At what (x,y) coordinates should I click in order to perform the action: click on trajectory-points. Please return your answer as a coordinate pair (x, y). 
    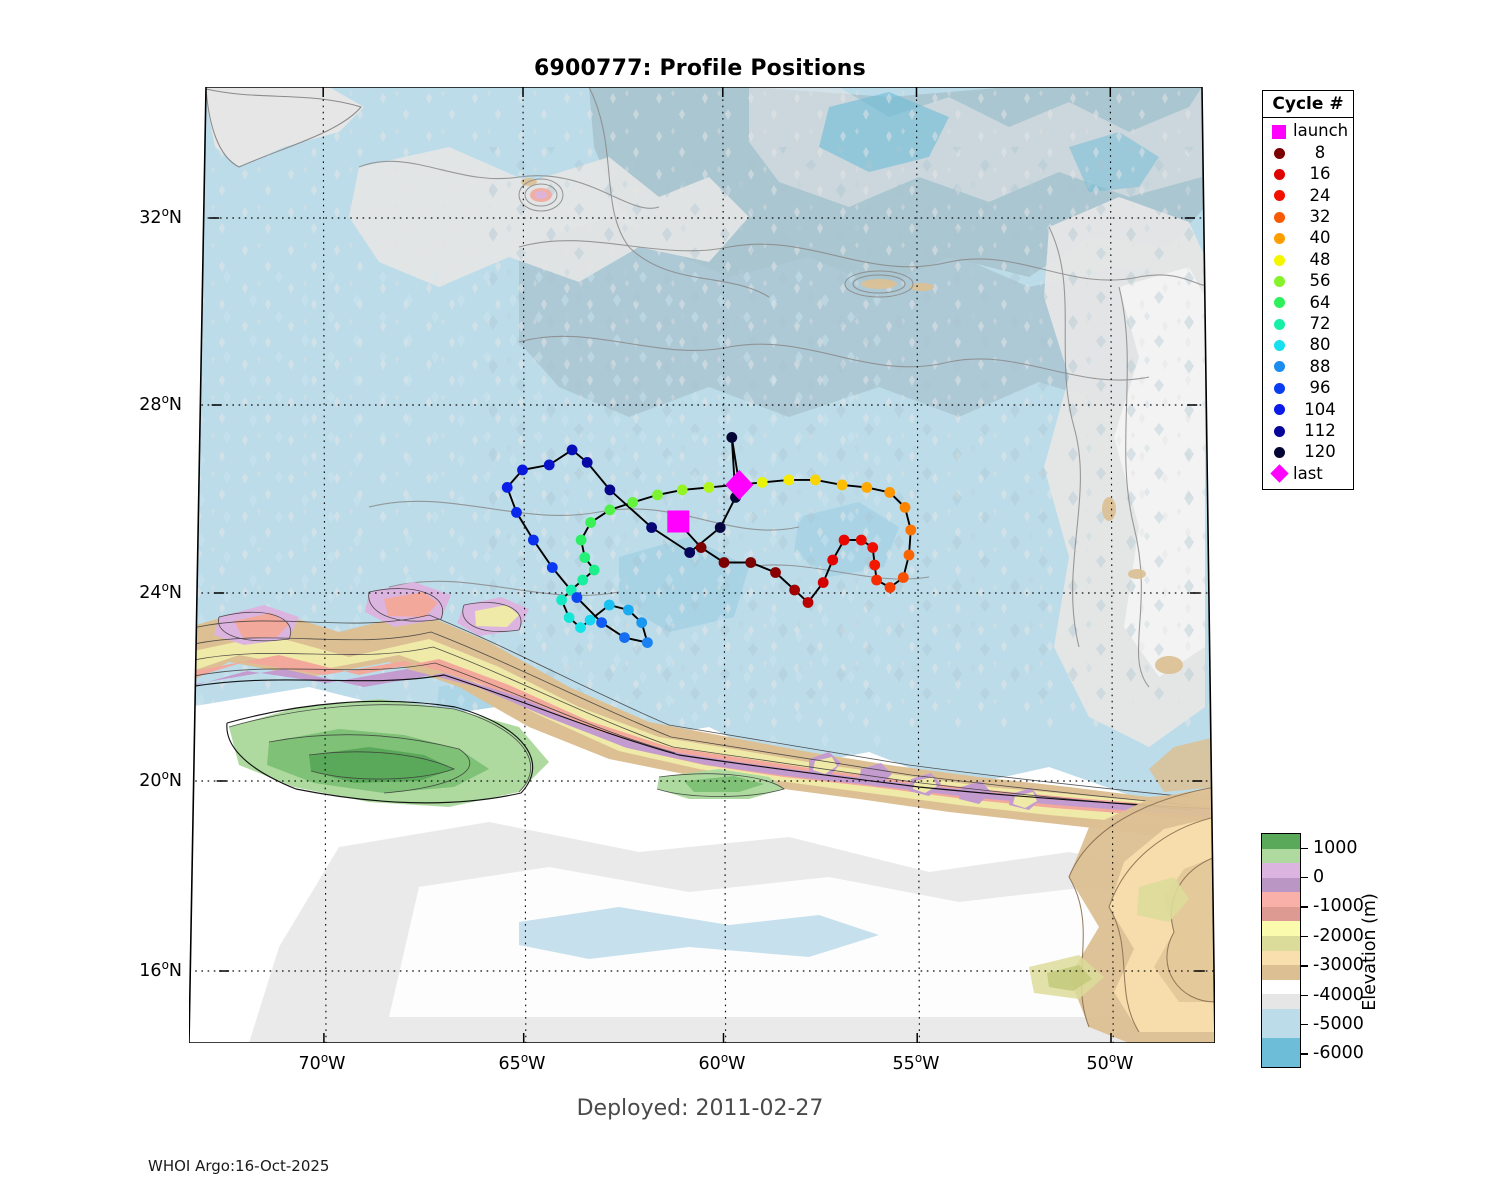
    Looking at the image, I should click on (709, 540).